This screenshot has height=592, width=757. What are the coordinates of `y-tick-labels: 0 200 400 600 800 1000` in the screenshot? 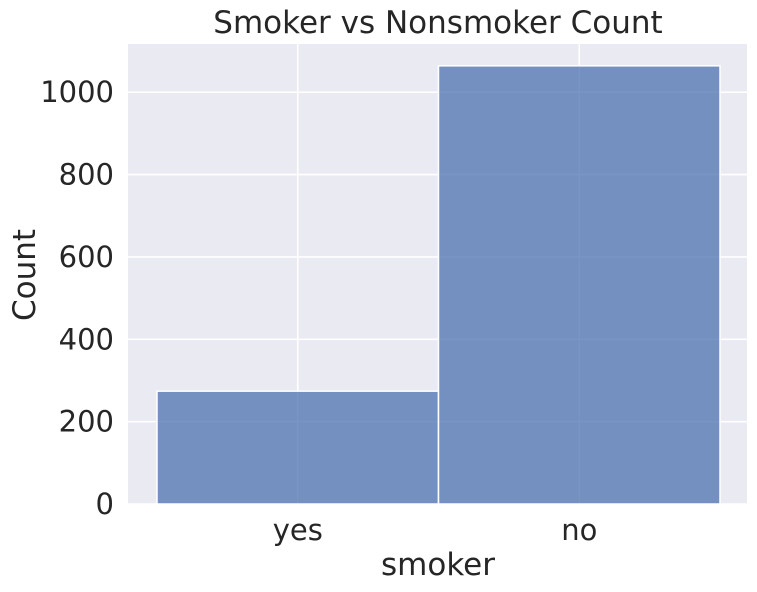 It's located at (77, 298).